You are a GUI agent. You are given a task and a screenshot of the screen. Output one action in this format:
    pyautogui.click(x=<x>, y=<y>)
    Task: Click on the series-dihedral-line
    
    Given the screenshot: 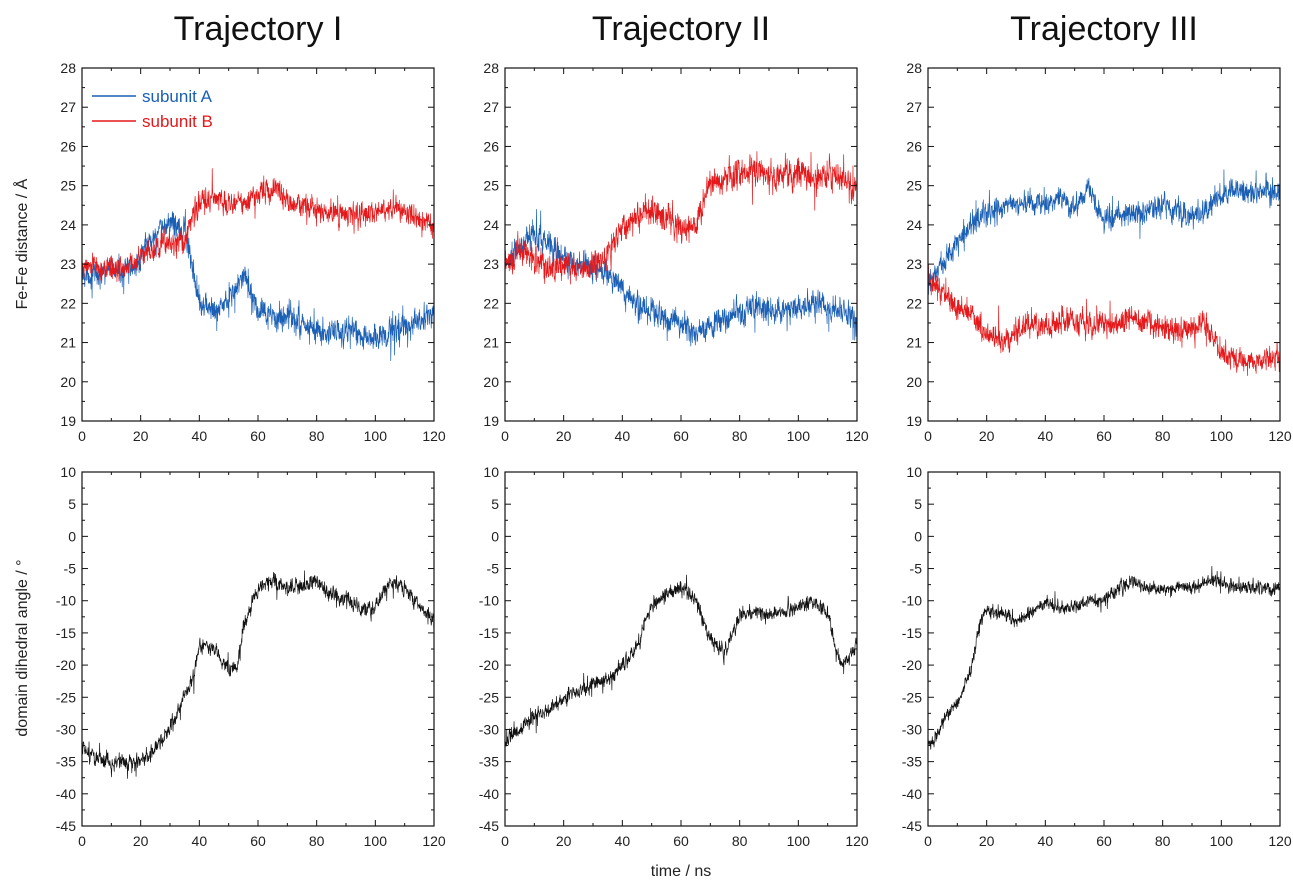 What is the action you would take?
    pyautogui.click(x=1104, y=657)
    